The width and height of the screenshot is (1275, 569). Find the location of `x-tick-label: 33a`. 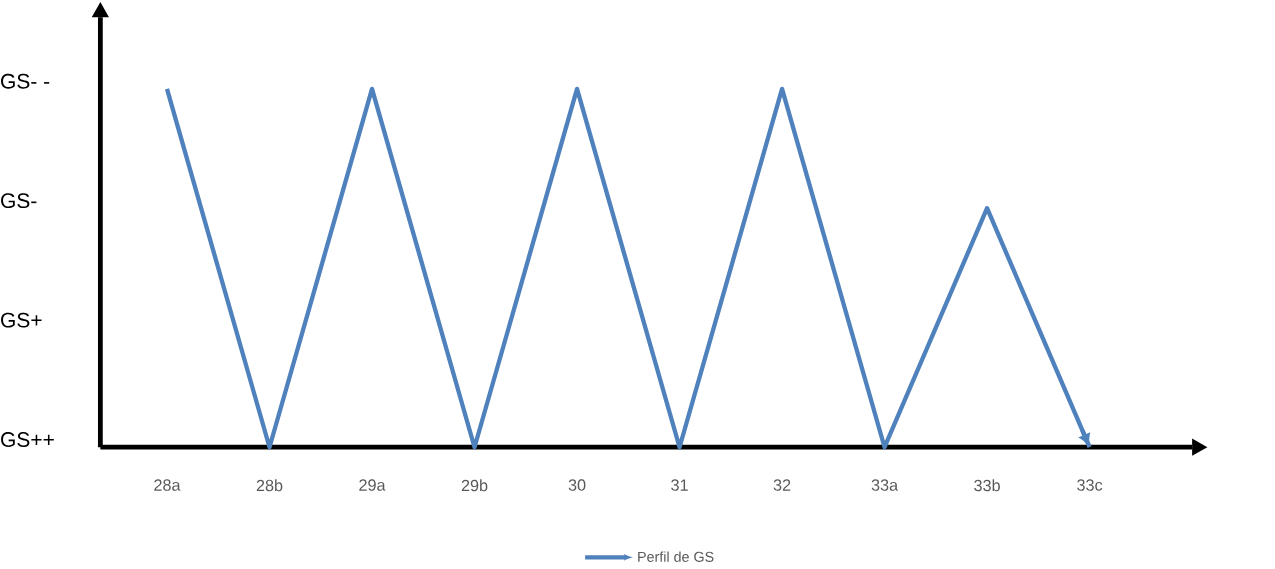

x-tick-label: 33a is located at coordinates (885, 485).